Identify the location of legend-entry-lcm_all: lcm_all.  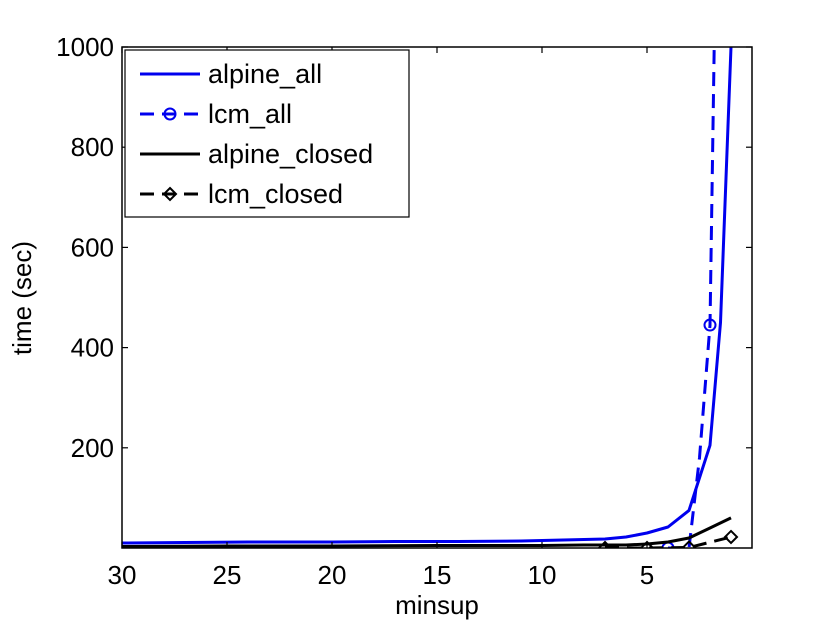
(216, 114).